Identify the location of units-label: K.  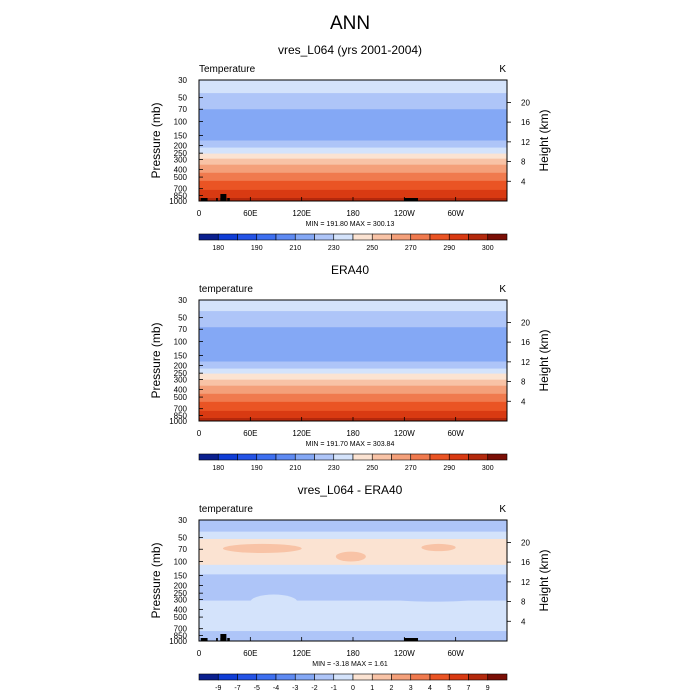
(502, 289).